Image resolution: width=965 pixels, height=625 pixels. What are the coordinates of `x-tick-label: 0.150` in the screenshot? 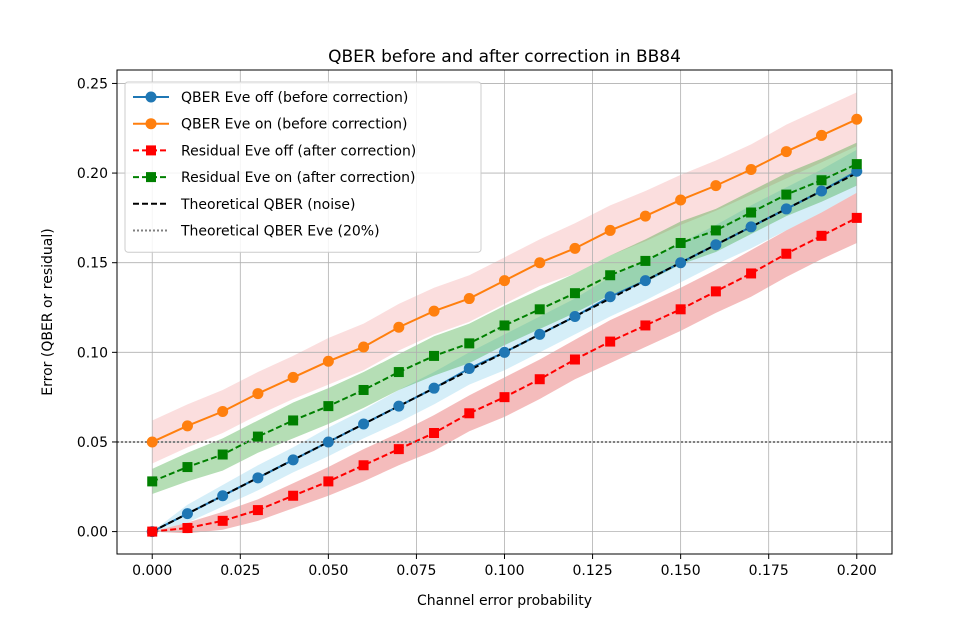 It's located at (681, 571).